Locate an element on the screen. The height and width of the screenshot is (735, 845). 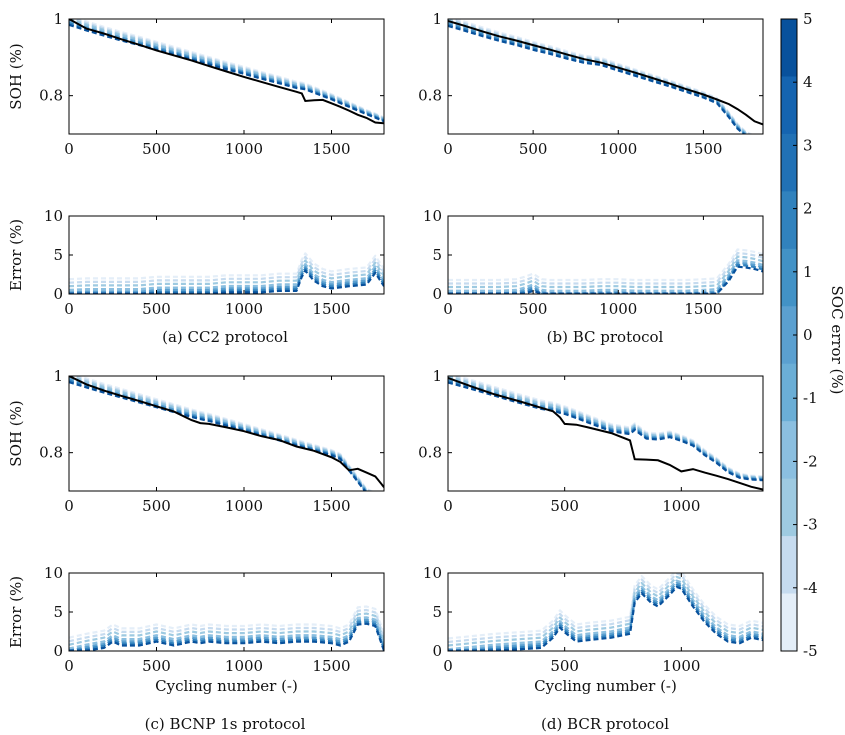
chart-panel-d-soh: 0 500 1000 0.8 1 is located at coordinates (591, 441).